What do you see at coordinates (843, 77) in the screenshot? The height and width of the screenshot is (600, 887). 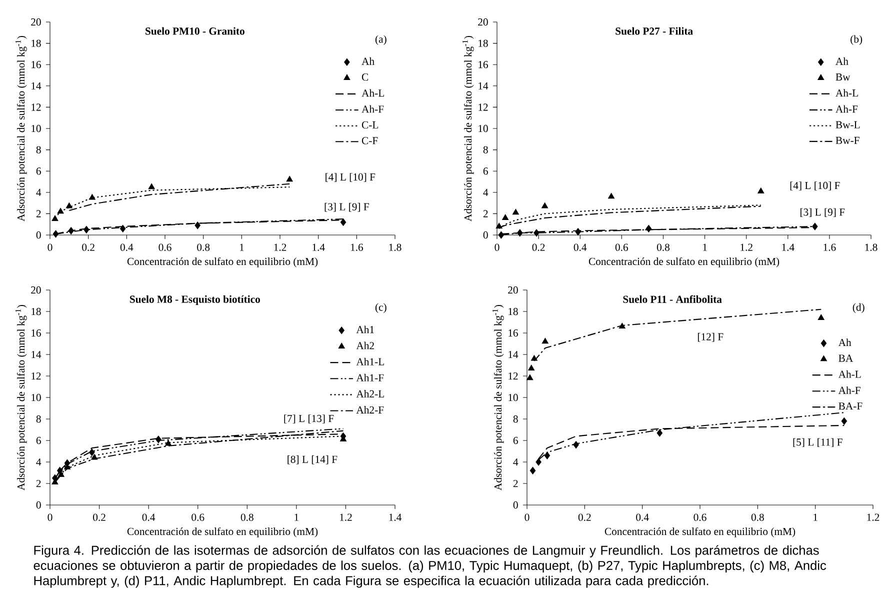 I see `legend-label: Bw` at bounding box center [843, 77].